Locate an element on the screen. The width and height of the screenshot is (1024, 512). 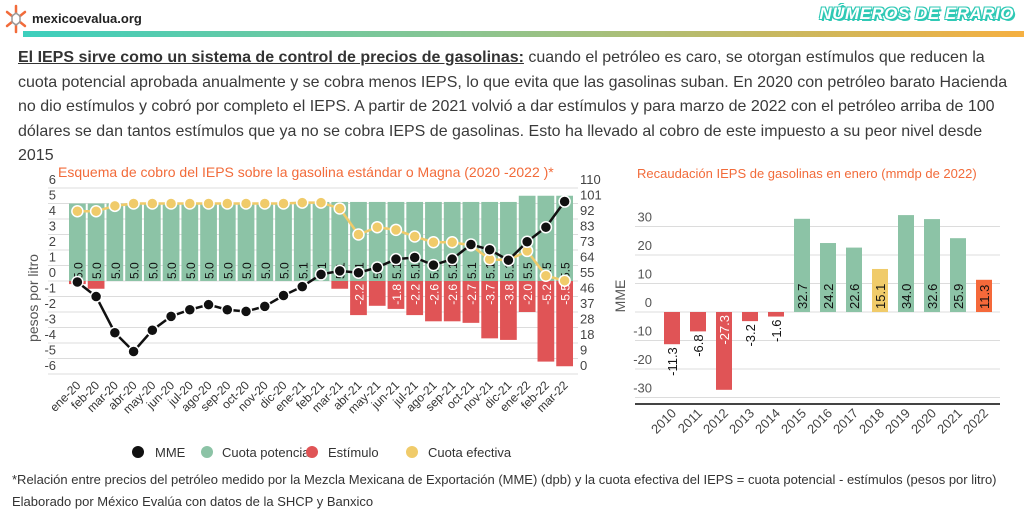
legend-swatch-cuota-potencial is located at coordinates (207, 452).